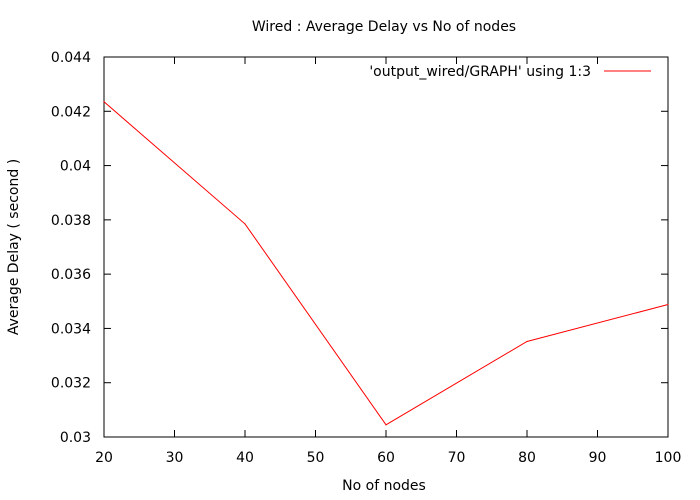 This screenshot has height=500, width=700. I want to click on x-tick-label: 100, so click(668, 458).